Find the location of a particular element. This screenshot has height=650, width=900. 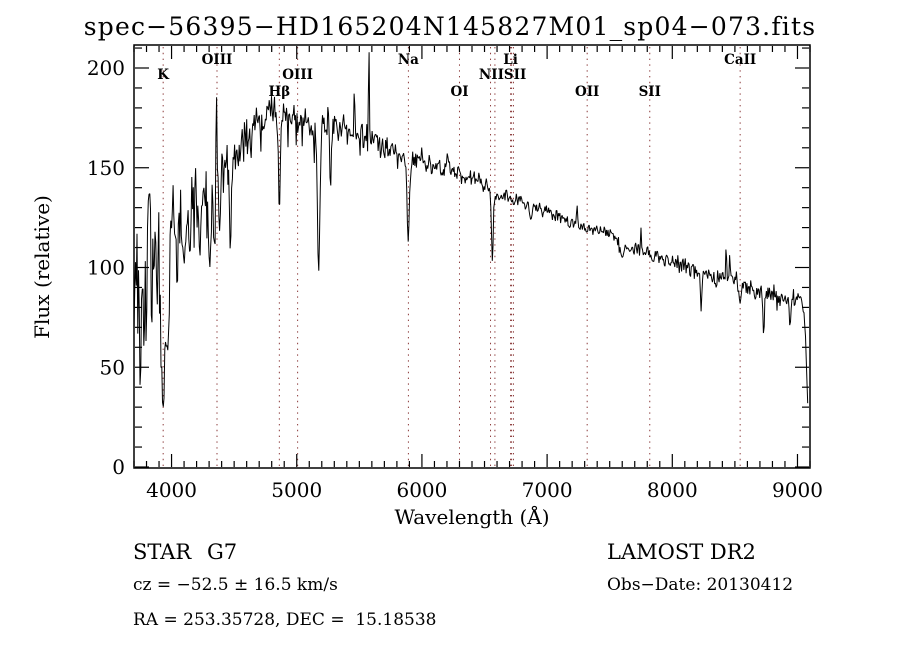

spectral-line-label: OII is located at coordinates (587, 92).